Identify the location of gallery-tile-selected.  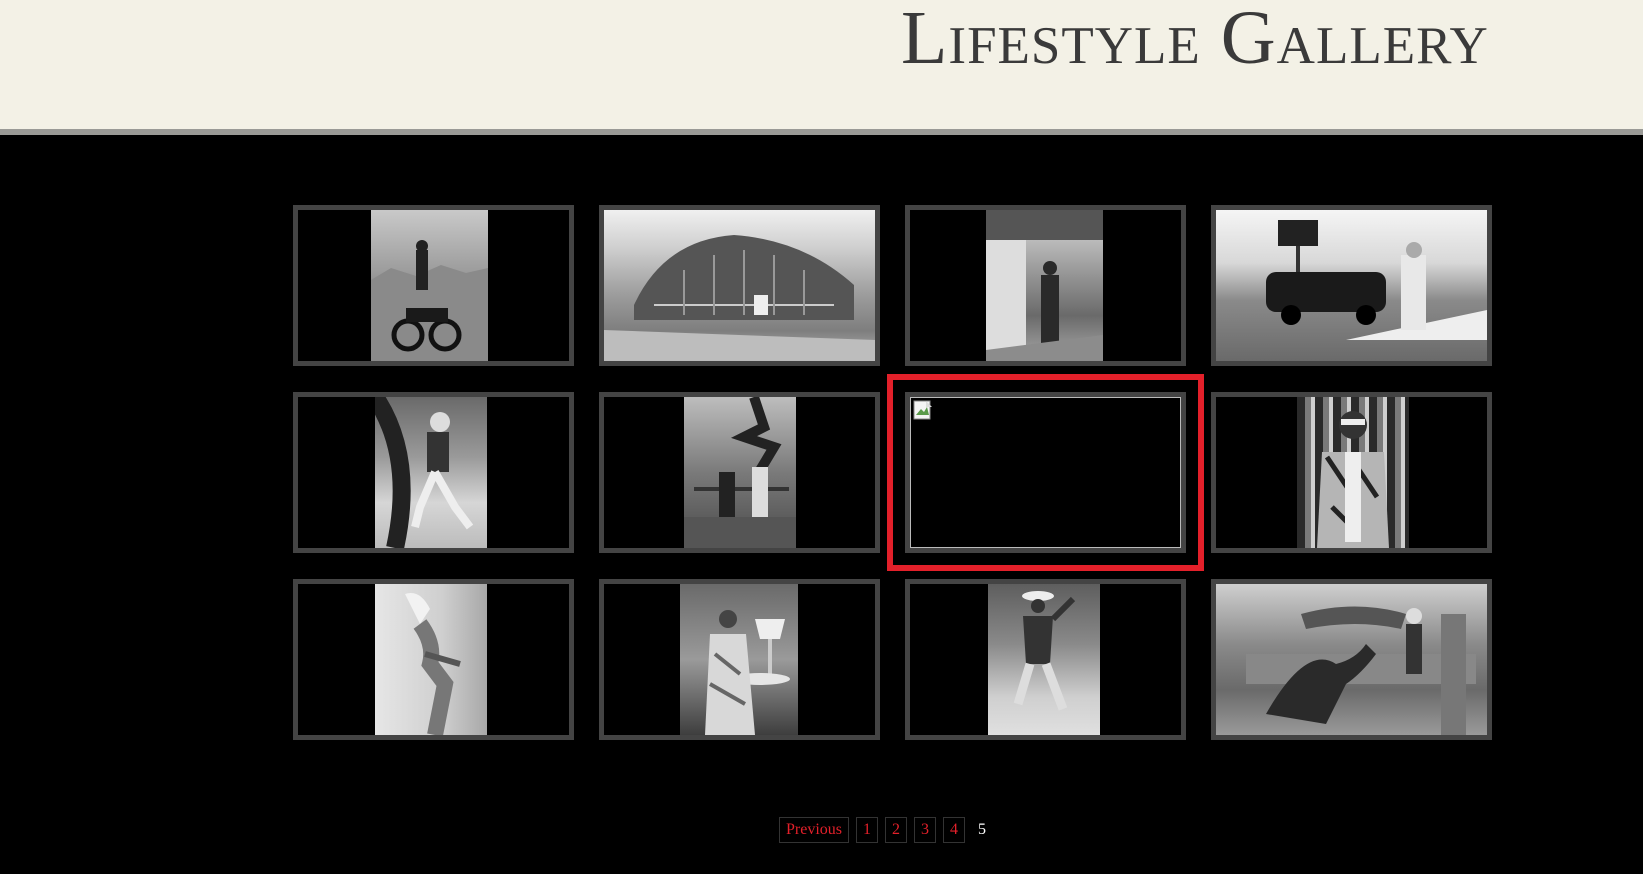
(1045, 472).